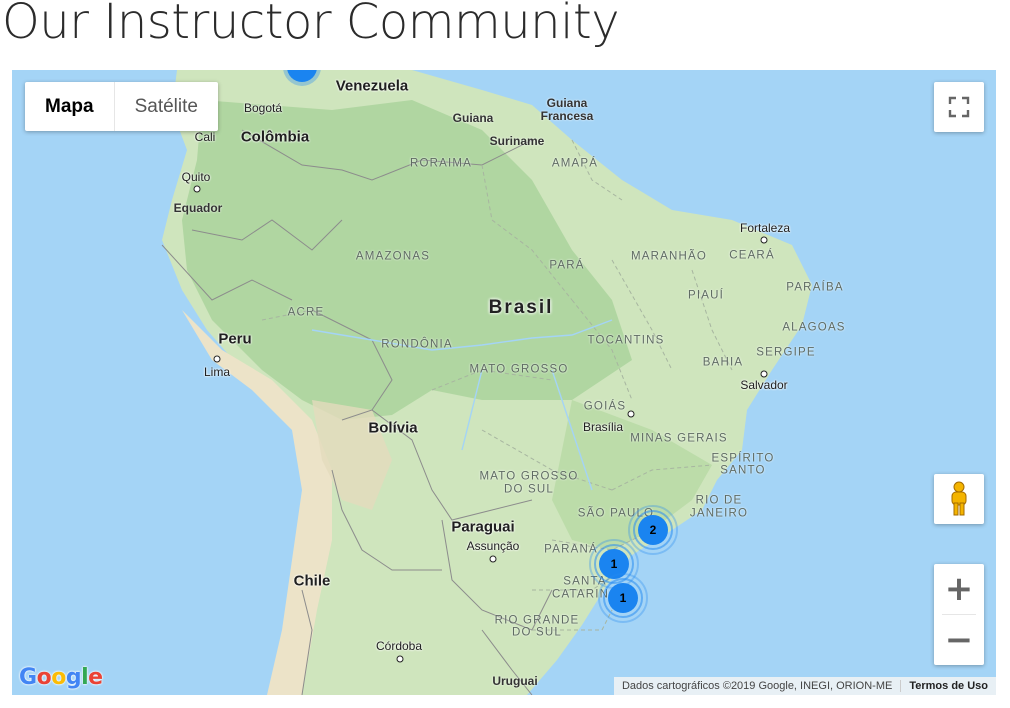 This screenshot has width=1010, height=708. I want to click on label-brasilia: Brasília, so click(603, 427).